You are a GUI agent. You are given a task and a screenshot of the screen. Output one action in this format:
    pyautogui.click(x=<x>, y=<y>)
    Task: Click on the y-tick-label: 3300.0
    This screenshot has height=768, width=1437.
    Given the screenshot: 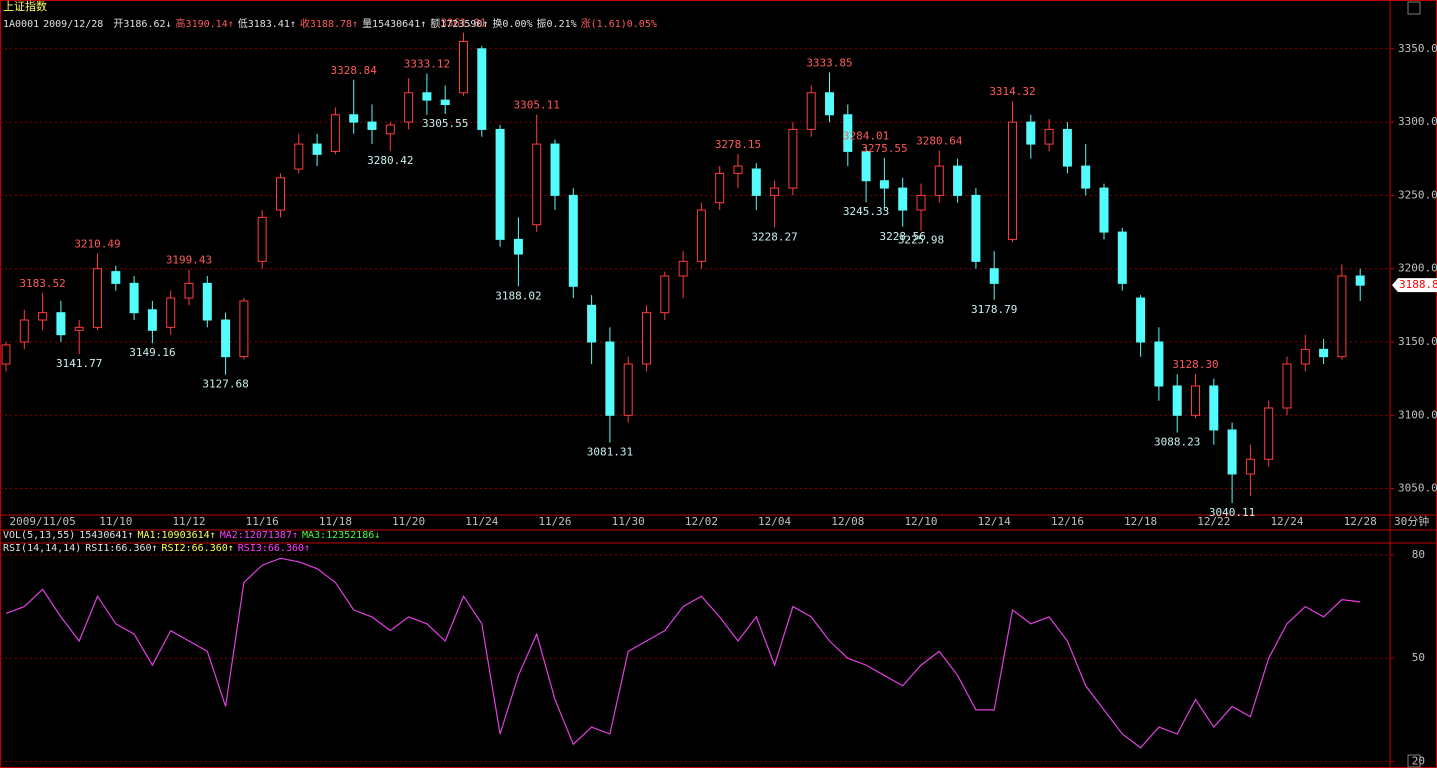 What is the action you would take?
    pyautogui.click(x=1417, y=121)
    